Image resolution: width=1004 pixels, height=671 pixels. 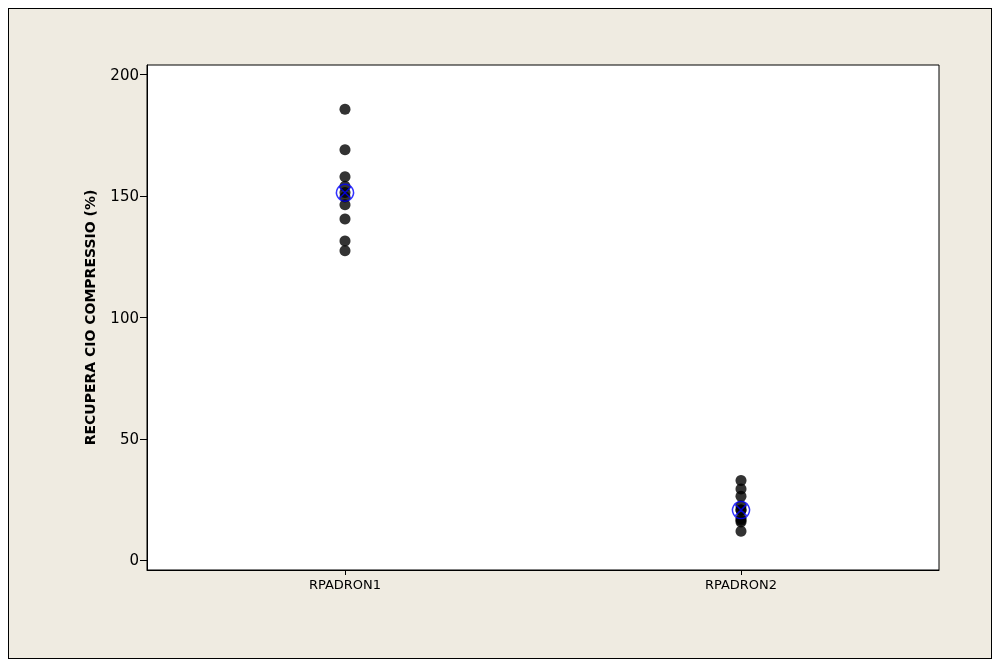 I want to click on y-tick-label: 50, so click(x=129, y=438).